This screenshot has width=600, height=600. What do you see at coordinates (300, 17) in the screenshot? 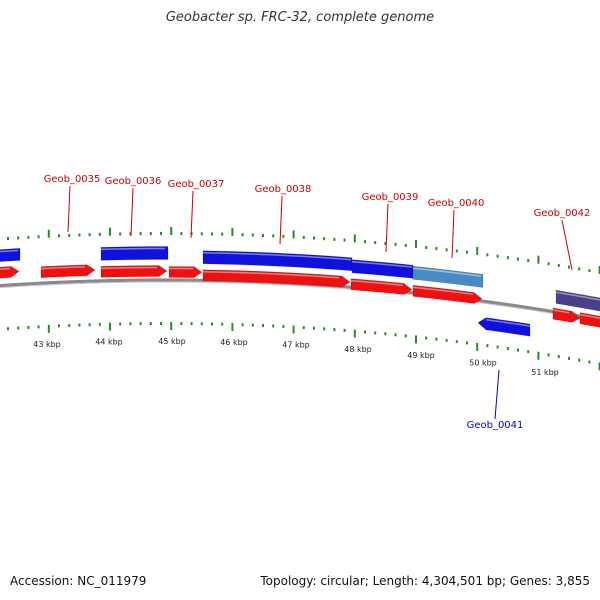
I see `map-title: Geobacter sp. FRC-32, complete genome` at bounding box center [300, 17].